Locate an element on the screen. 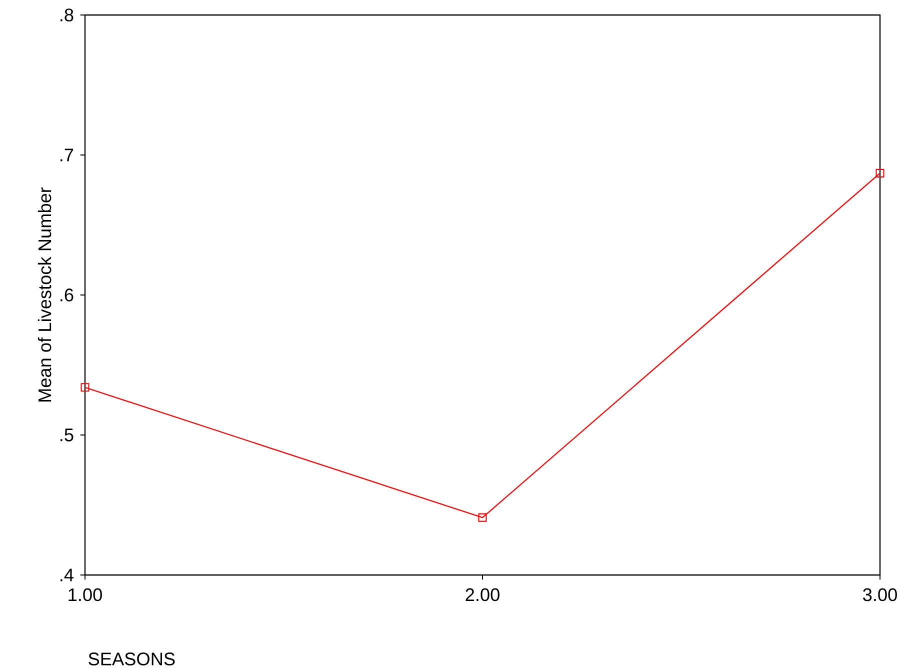 The height and width of the screenshot is (671, 902). y-tick-label: .4 is located at coordinates (67, 575).